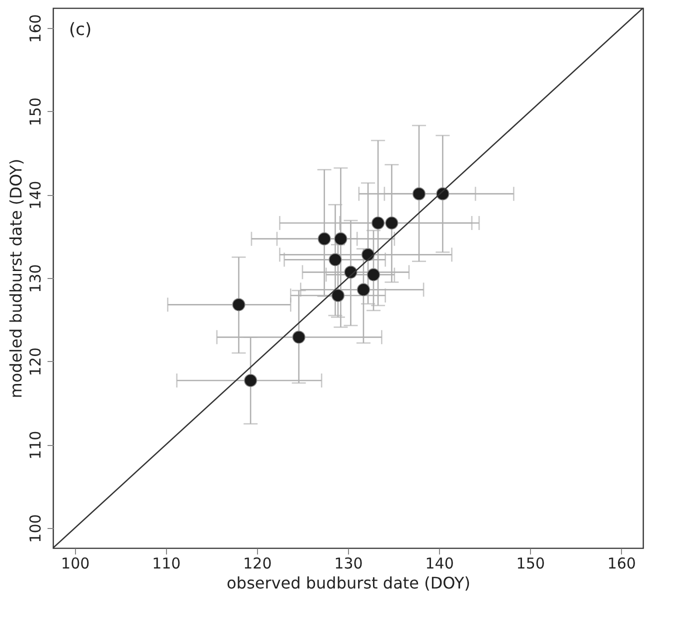  I want to click on x-tick-label: 140, so click(439, 563).